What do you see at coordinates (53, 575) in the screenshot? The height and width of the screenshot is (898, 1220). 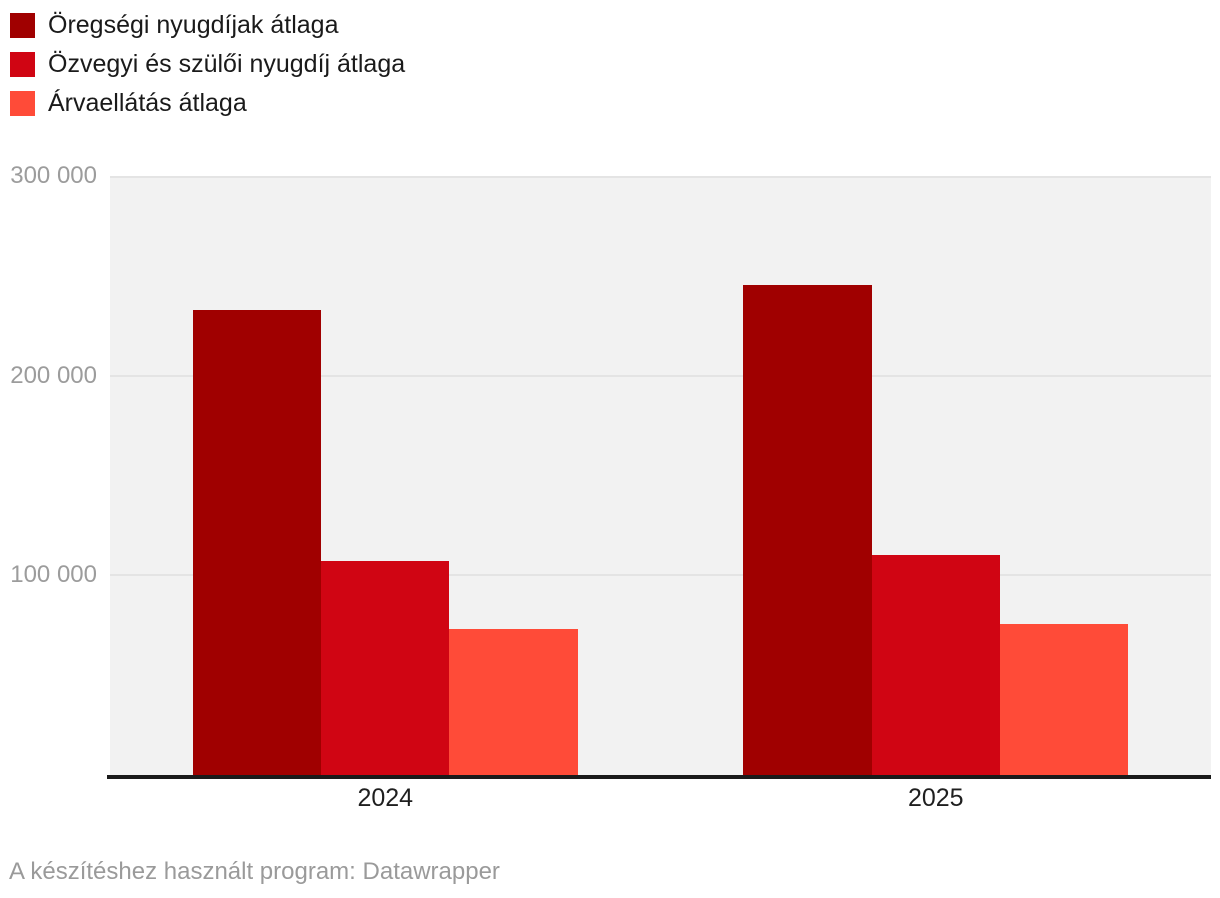 I see `y-tick-label: 100 000` at bounding box center [53, 575].